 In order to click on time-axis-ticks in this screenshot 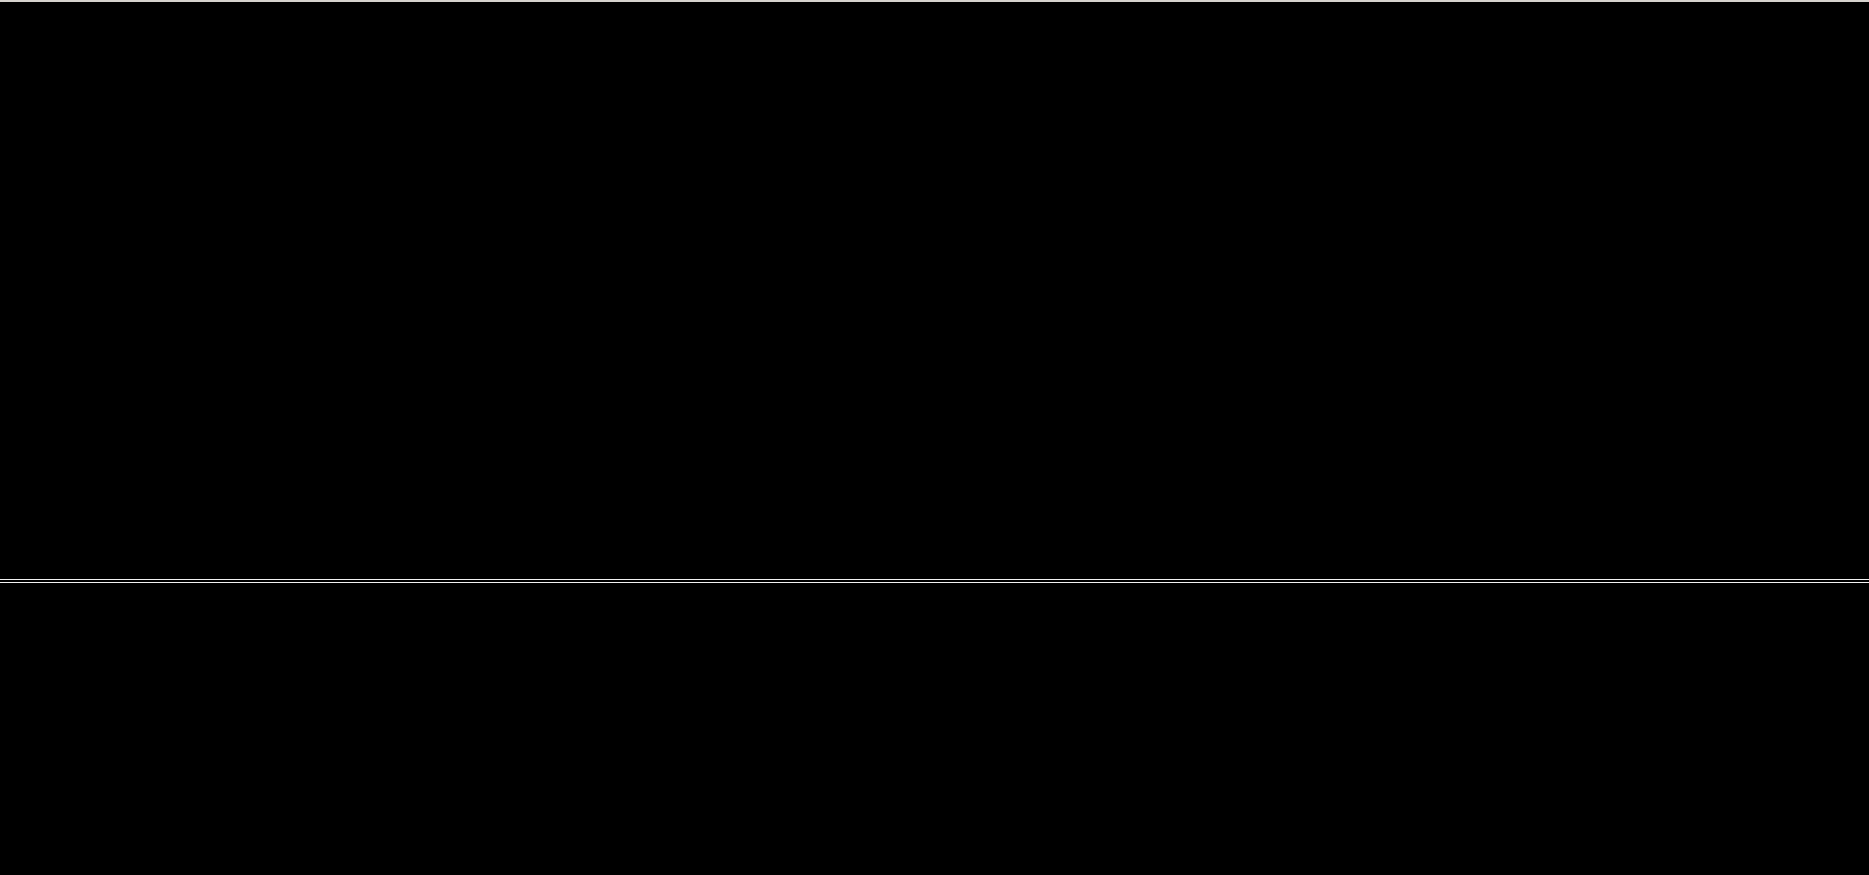, I will do `click(934, 869)`.